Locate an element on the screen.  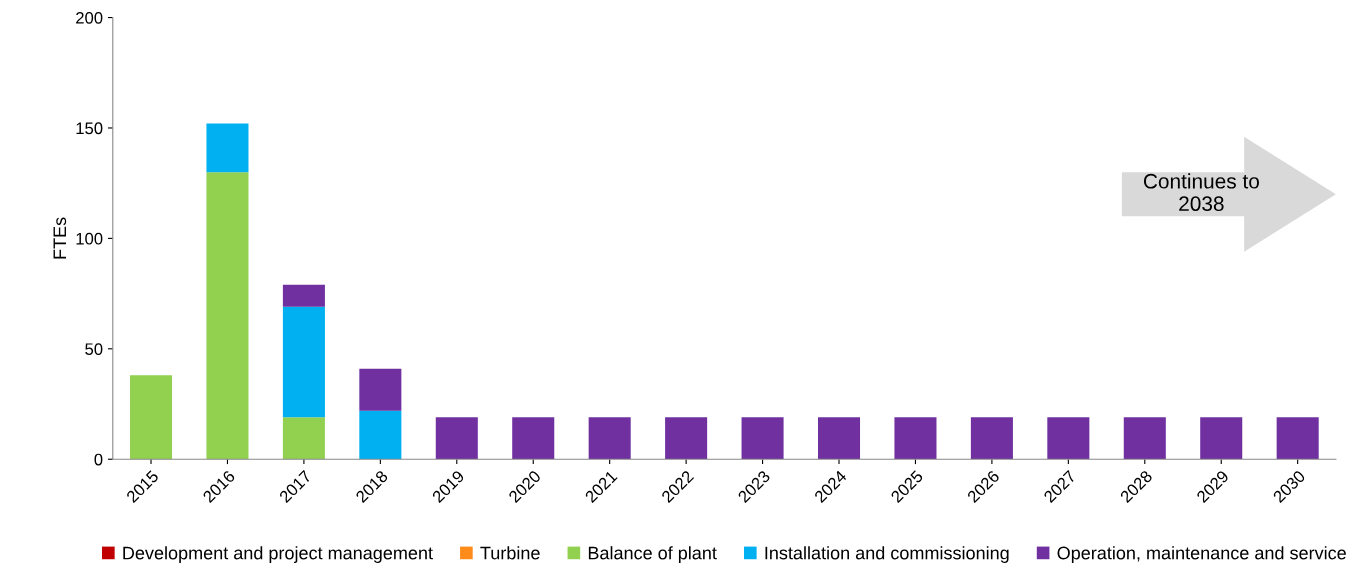
legend-label: Operation, maintenance and service is located at coordinates (1201, 554).